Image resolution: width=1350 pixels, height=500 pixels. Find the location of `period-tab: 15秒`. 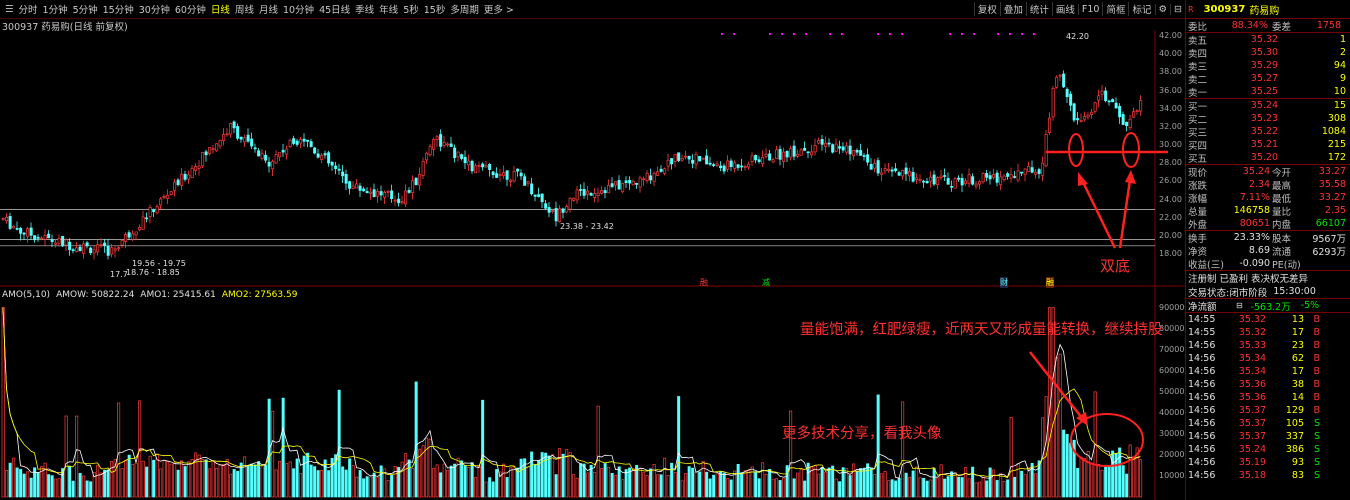

period-tab: 15秒 is located at coordinates (434, 10).